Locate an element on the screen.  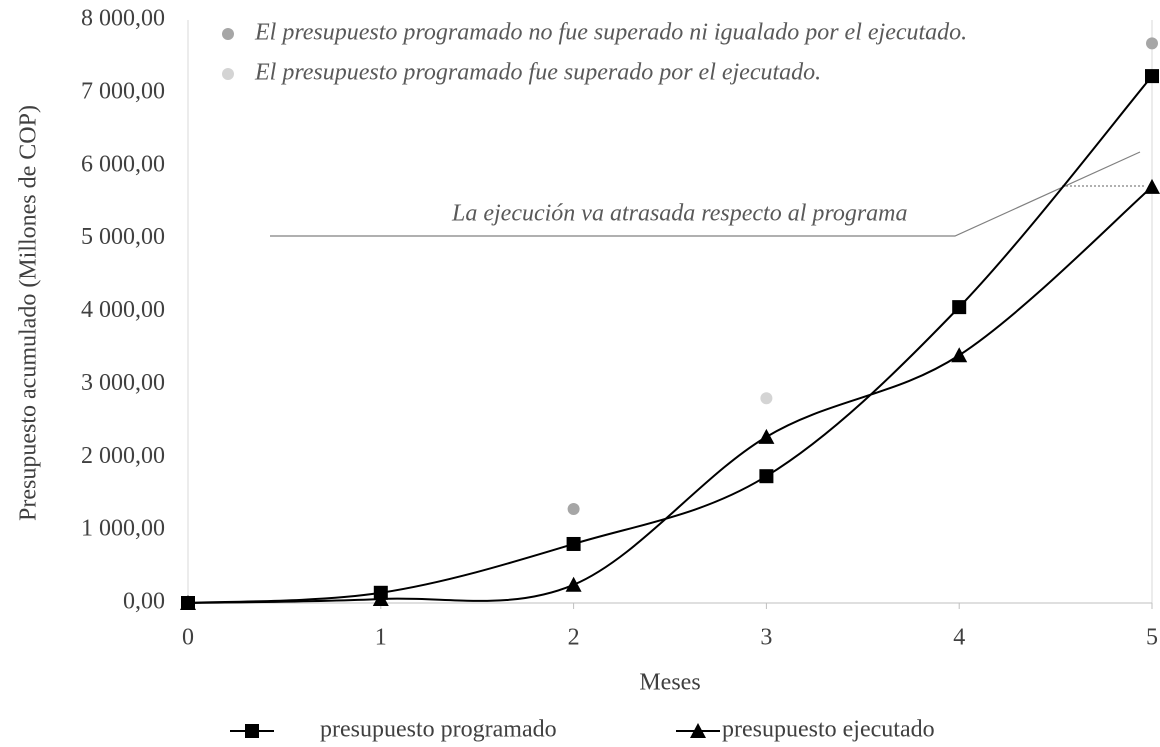
x-axis-title: Meses is located at coordinates (669, 683).